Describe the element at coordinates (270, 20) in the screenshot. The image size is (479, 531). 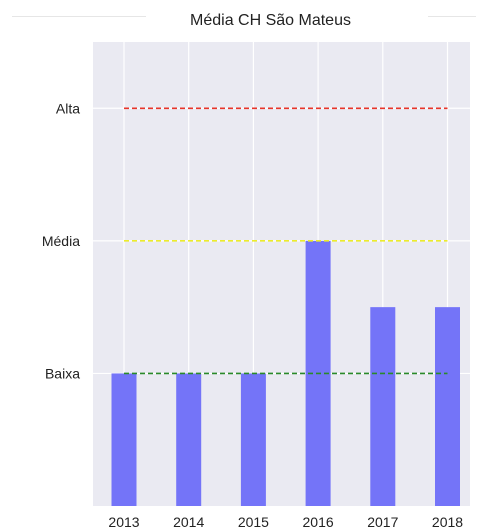
I see `chart-title: Média CH São Mateus` at that location.